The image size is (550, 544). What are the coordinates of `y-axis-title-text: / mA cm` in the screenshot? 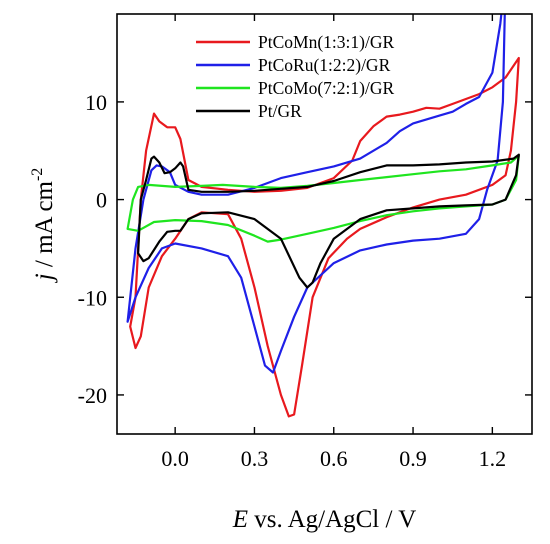 It's located at (44, 226).